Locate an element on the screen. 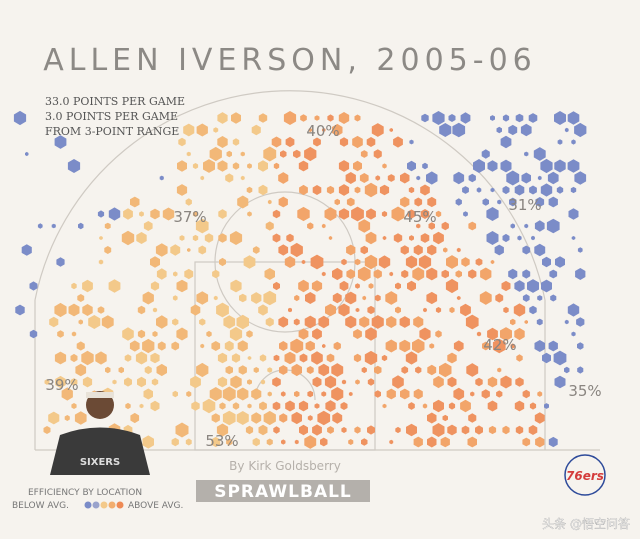 The width and height of the screenshot is (640, 539). stat: 33.0 POINTS PER GAME is located at coordinates (115, 101).